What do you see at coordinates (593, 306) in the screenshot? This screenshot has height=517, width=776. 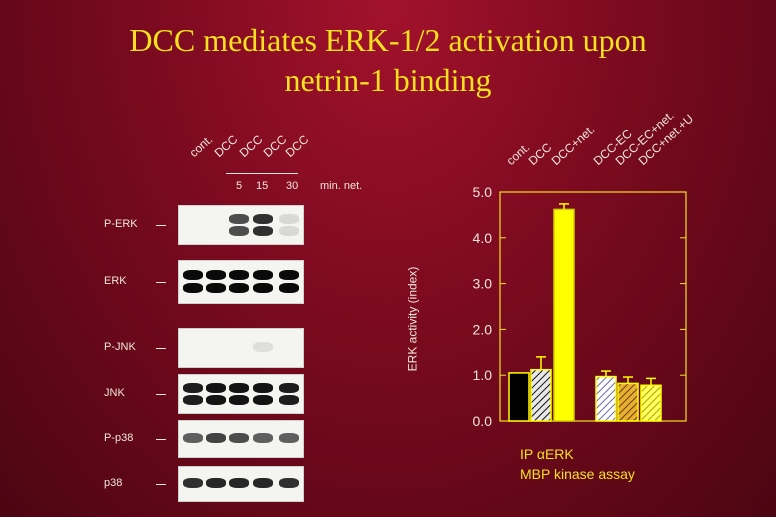 I see `chart-axis-frame` at bounding box center [593, 306].